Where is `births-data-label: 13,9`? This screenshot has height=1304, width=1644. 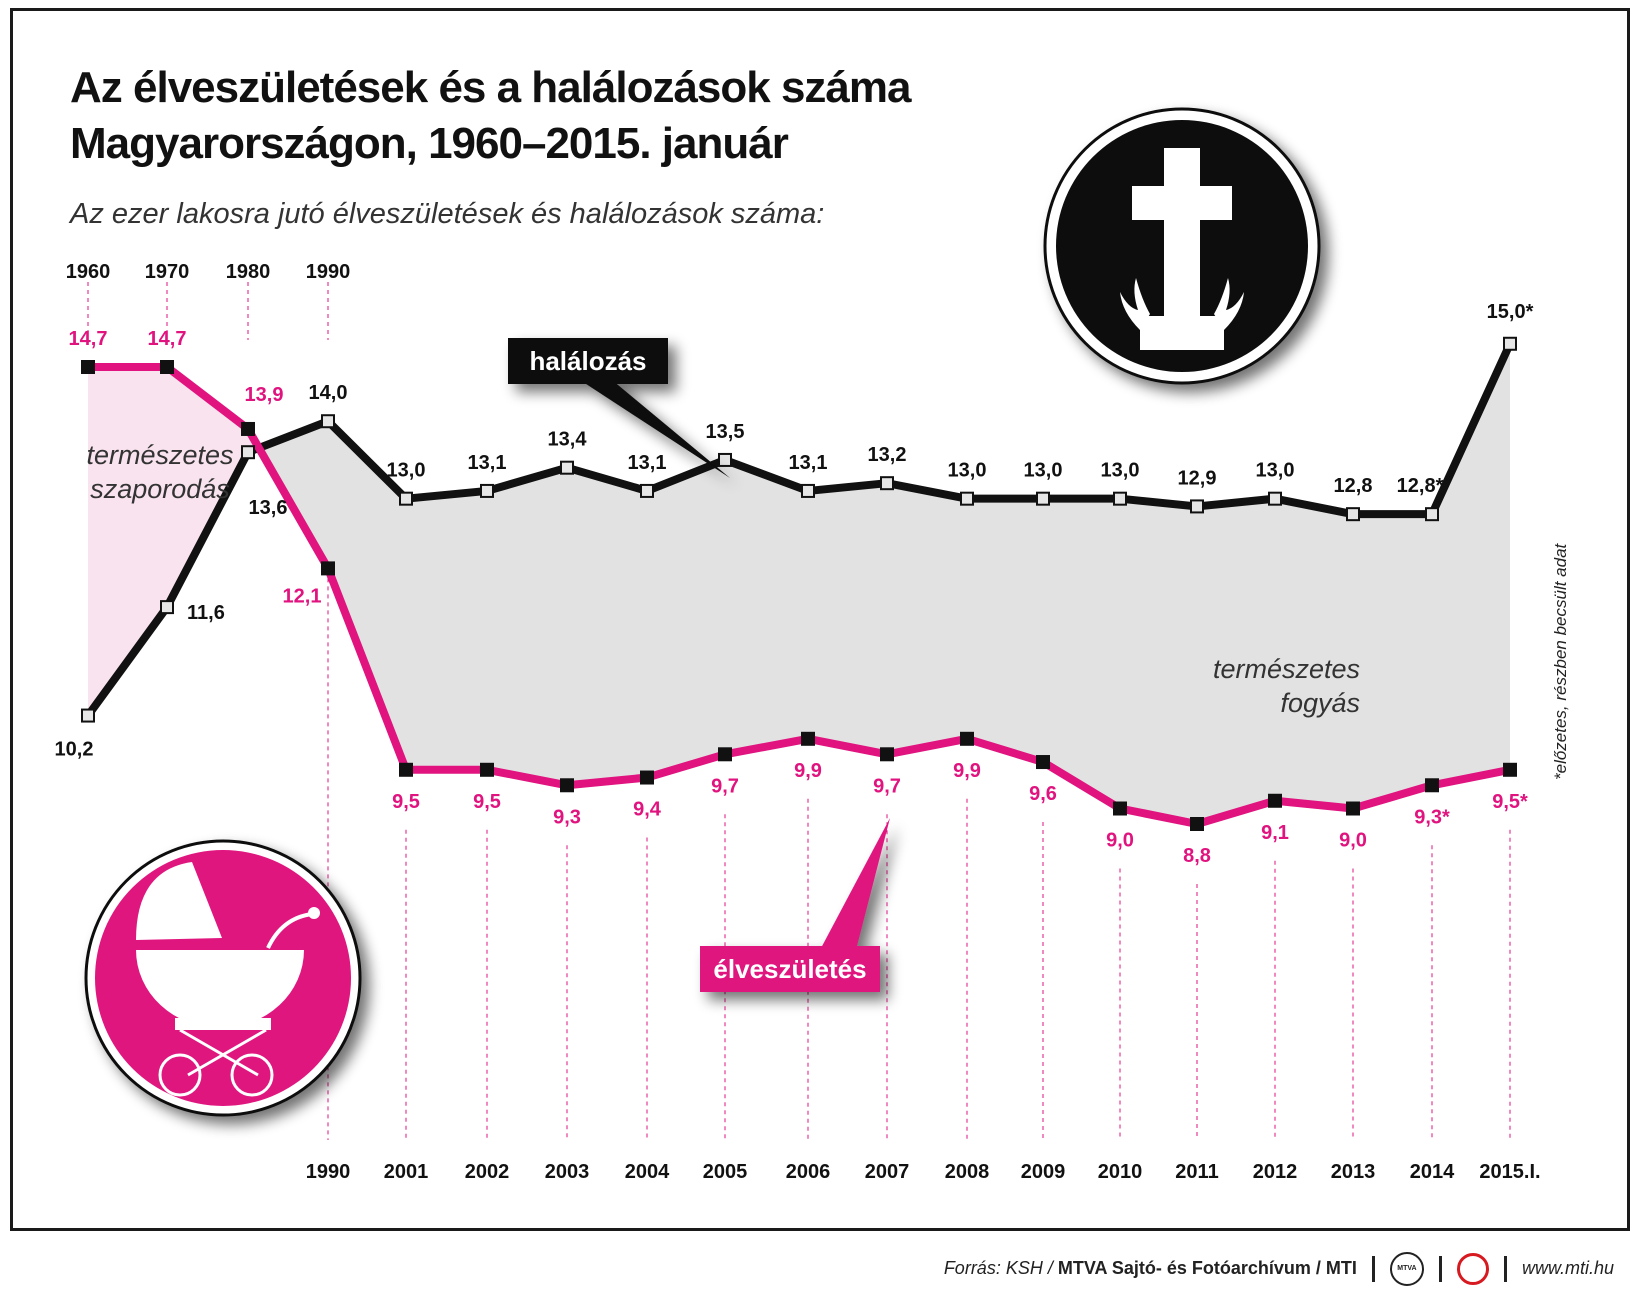
births-data-label: 13,9 is located at coordinates (264, 395).